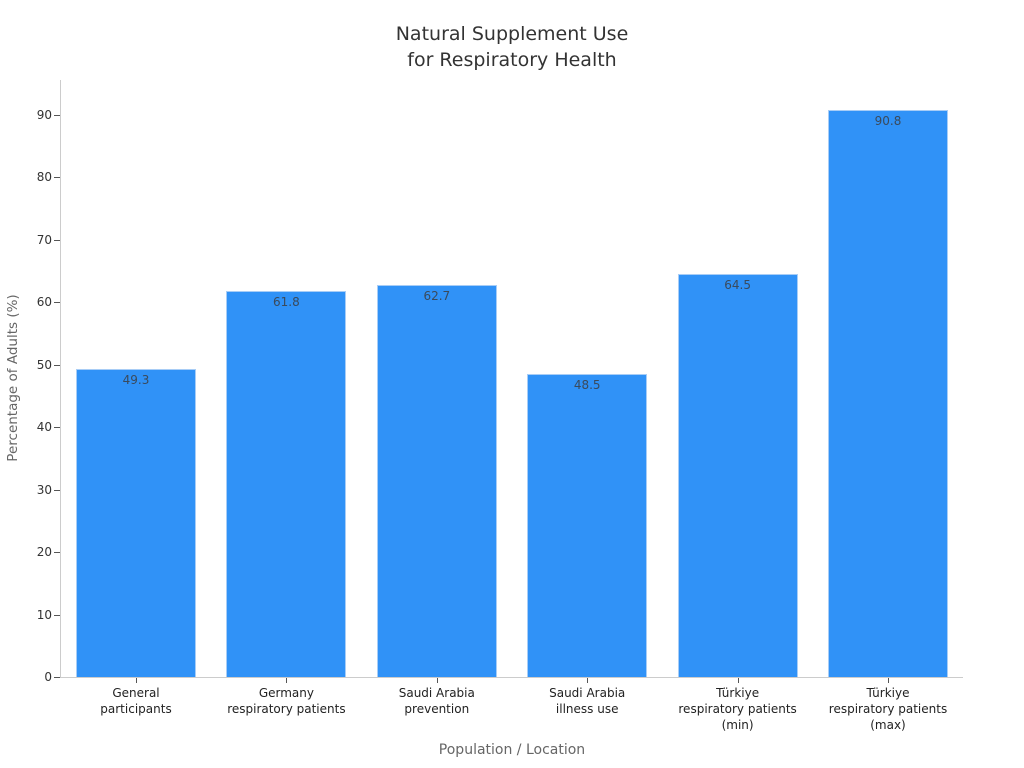 This screenshot has height=768, width=1024. Describe the element at coordinates (888, 121) in the screenshot. I see `bar-value-label: 90.8` at that location.